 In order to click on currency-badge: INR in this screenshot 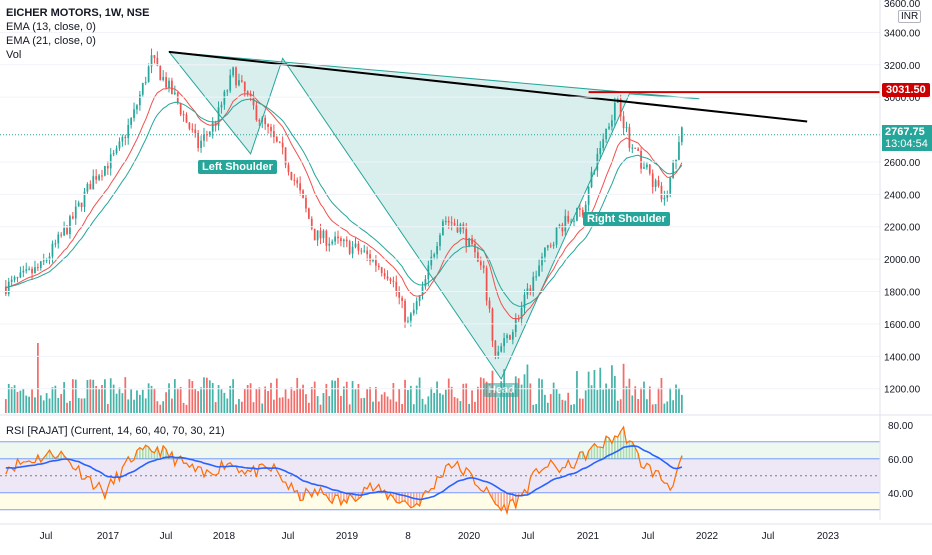, I will do `click(910, 16)`.